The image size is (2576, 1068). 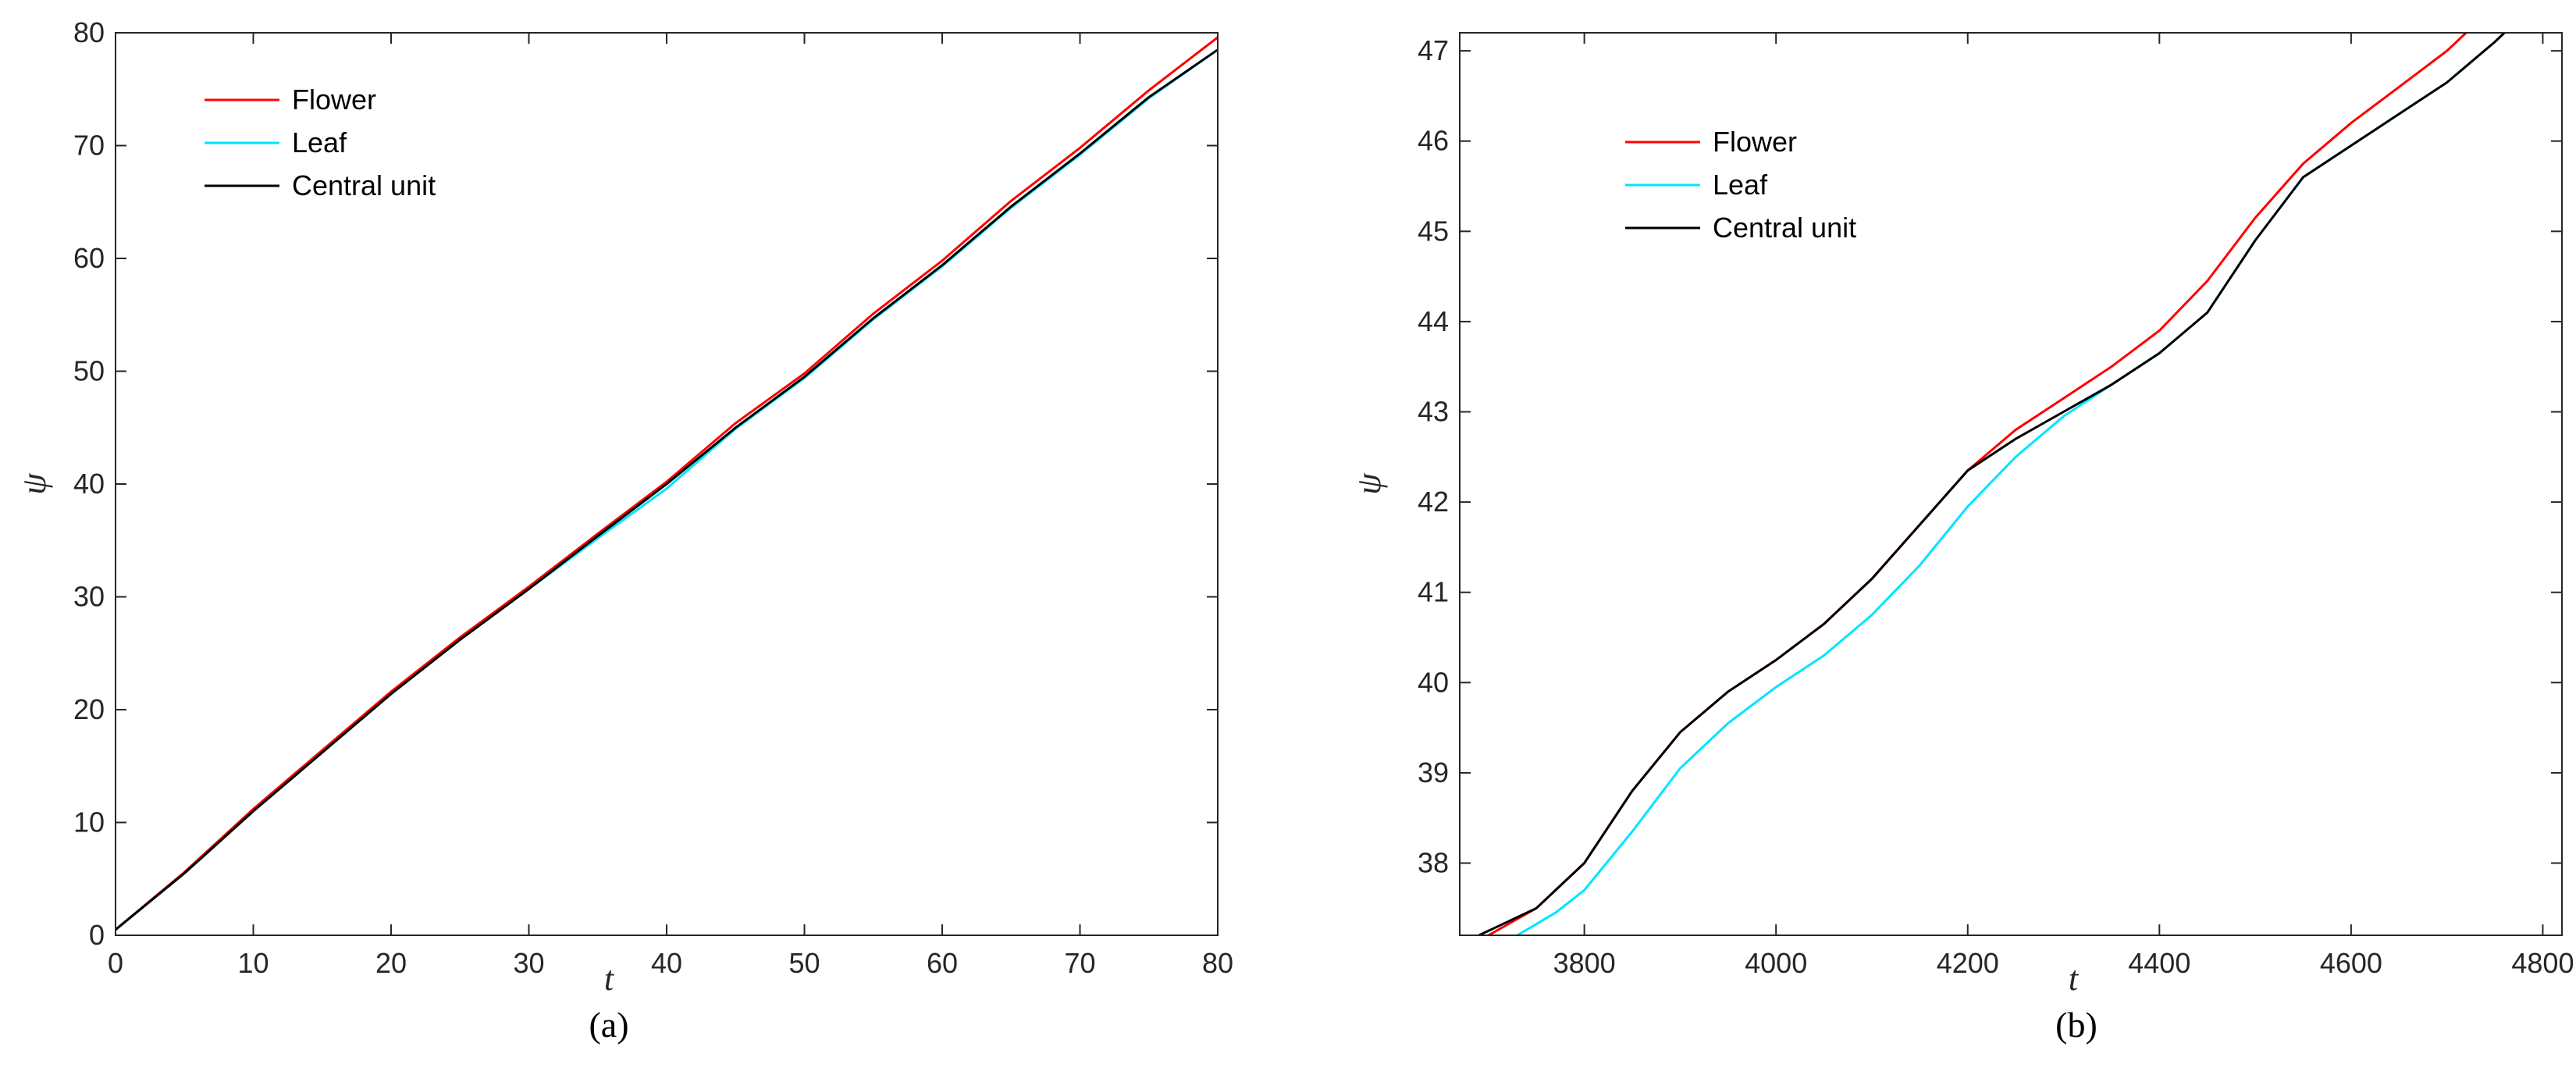 I want to click on panel-caption: (b), so click(x=2076, y=1025).